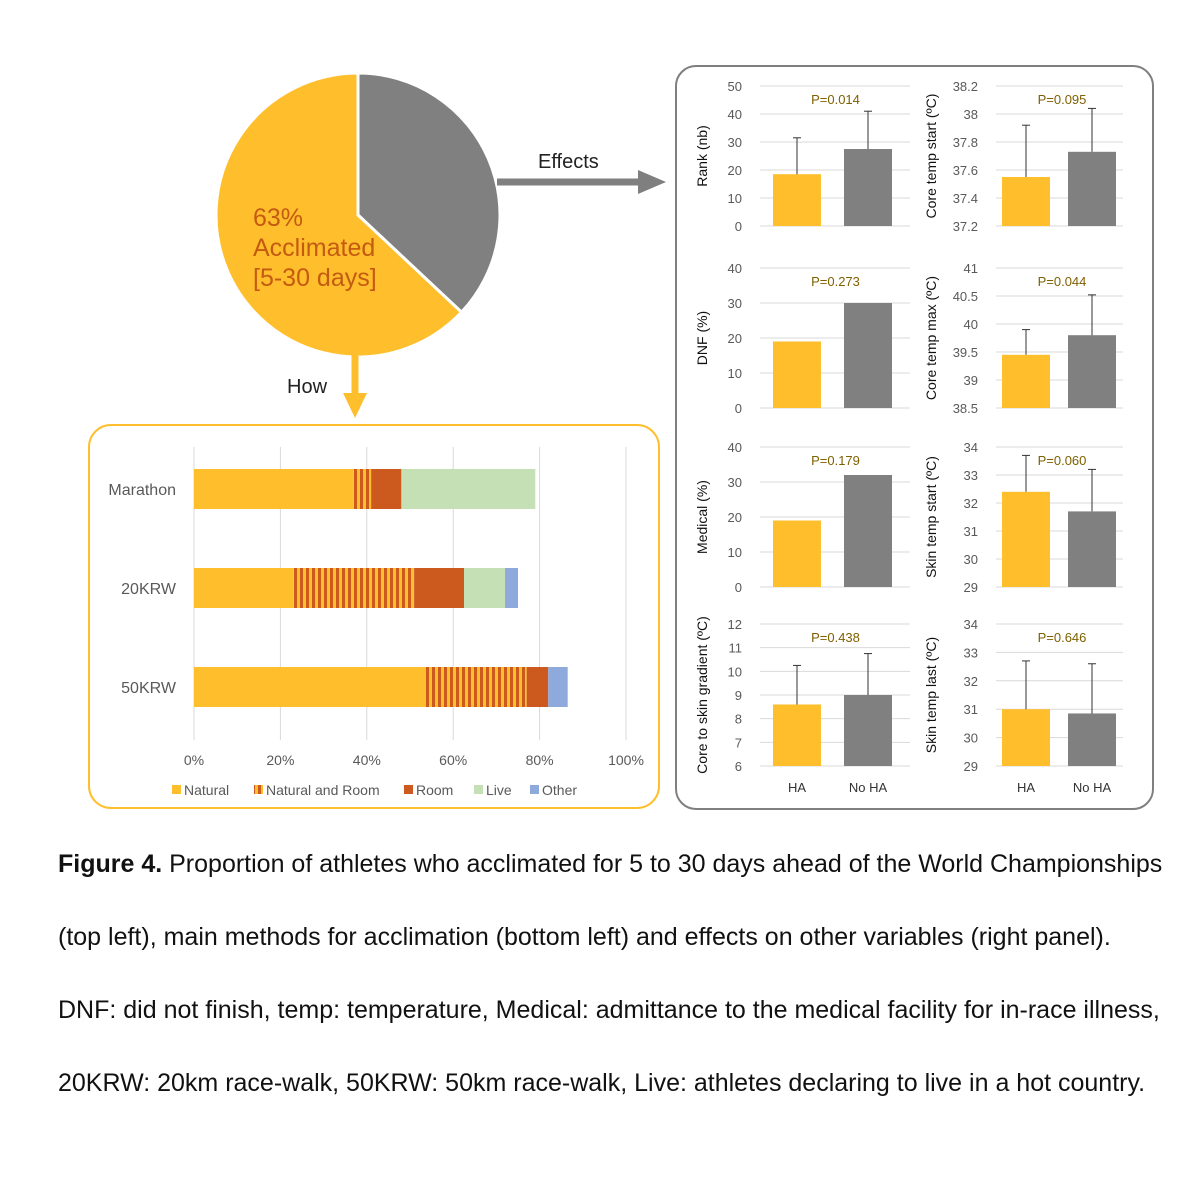 Image resolution: width=1196 pixels, height=1186 pixels. Describe the element at coordinates (315, 278) in the screenshot. I see `pie-label-line: [5-30 days]` at that location.